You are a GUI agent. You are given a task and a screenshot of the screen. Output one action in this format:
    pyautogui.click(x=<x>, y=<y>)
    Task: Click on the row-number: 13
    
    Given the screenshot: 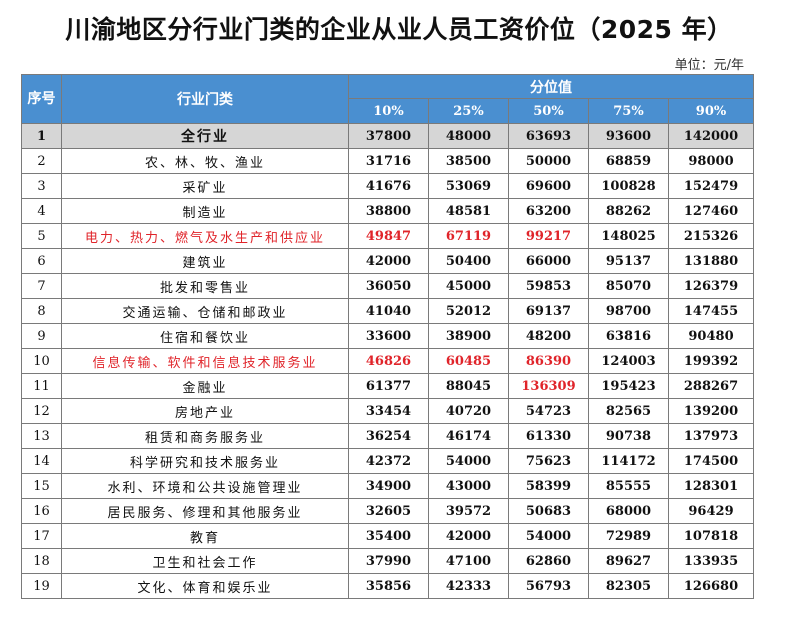 What is the action you would take?
    pyautogui.click(x=41, y=436)
    